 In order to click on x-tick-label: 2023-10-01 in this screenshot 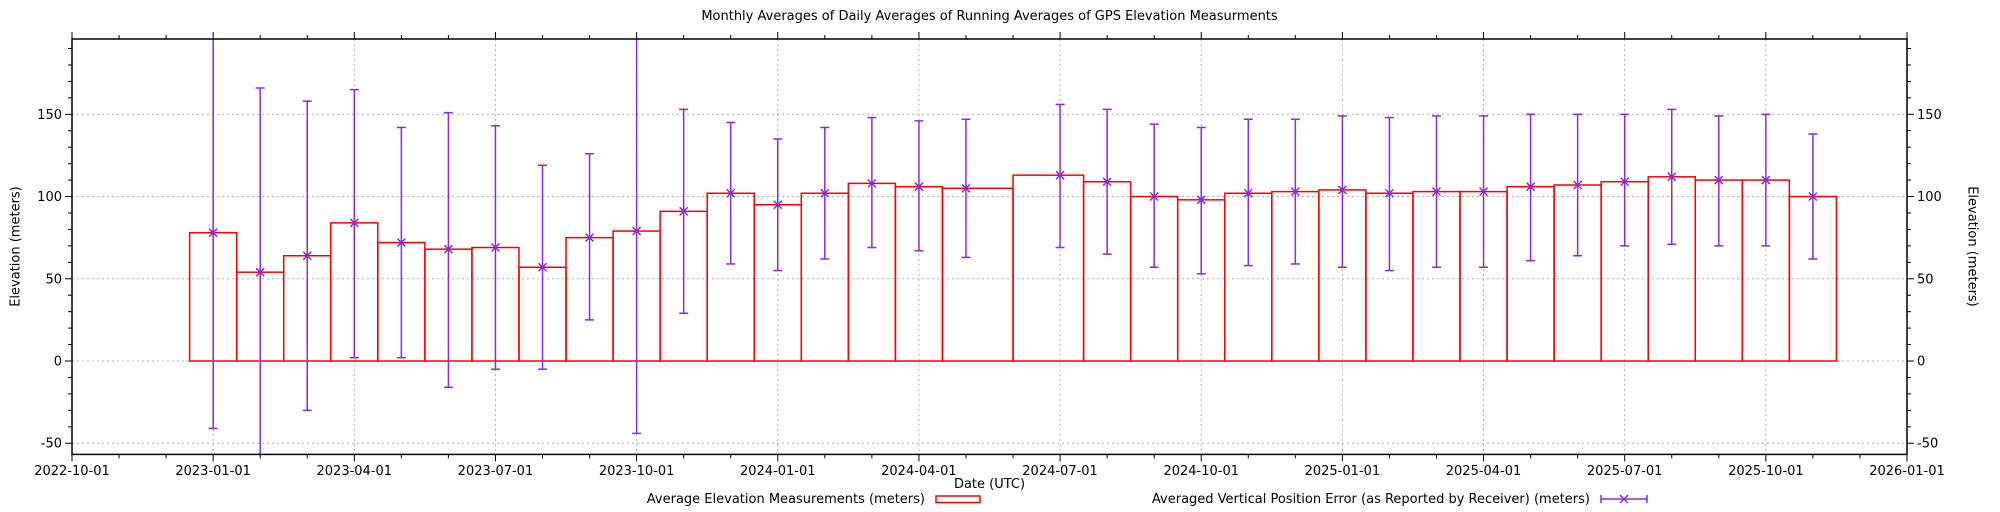, I will do `click(637, 471)`.